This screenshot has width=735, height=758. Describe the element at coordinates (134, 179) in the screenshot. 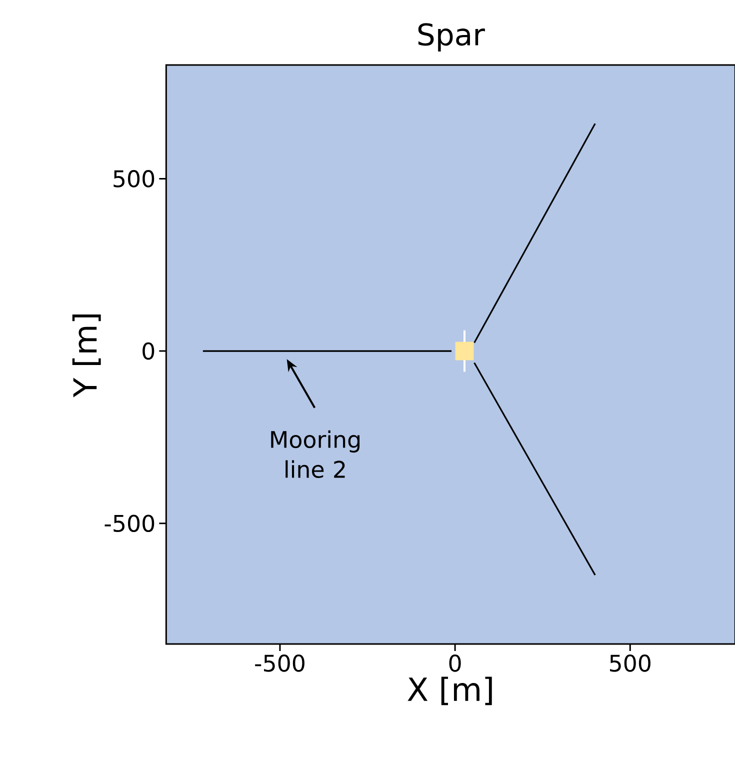

I see `y-tick-label: 500` at that location.